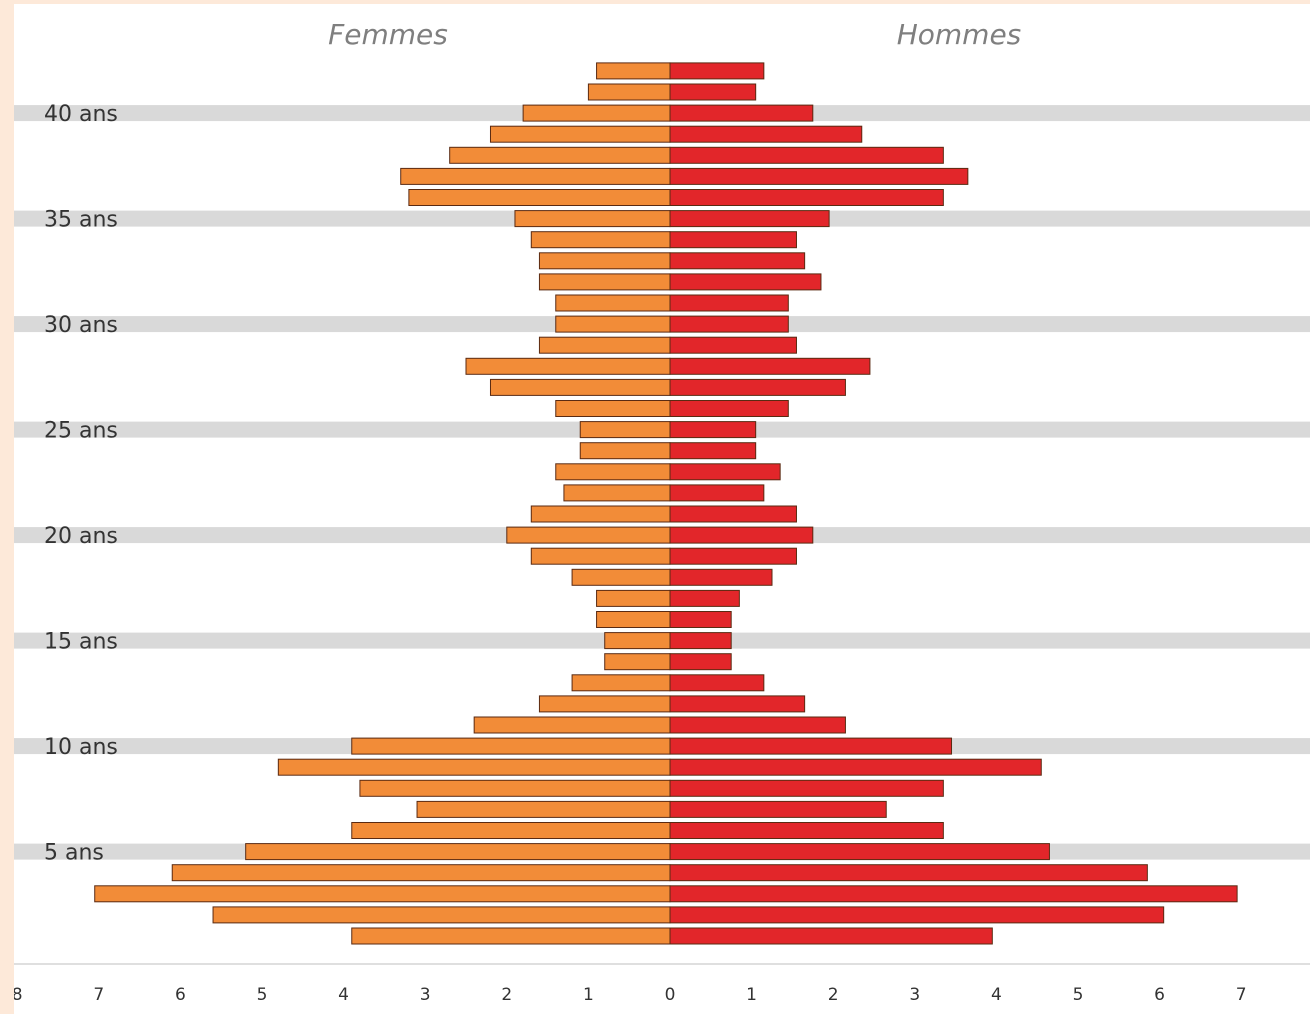  What do you see at coordinates (74, 853) in the screenshot?
I see `age-label-5: 5 ans` at bounding box center [74, 853].